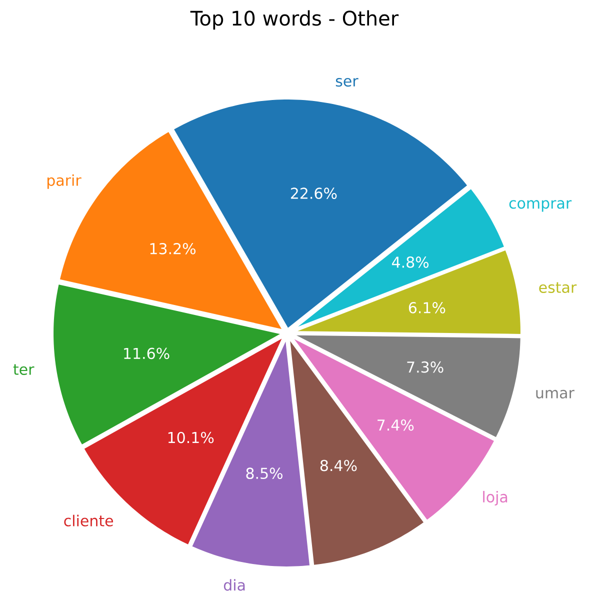 This screenshot has height=608, width=589. What do you see at coordinates (338, 466) in the screenshot?
I see `data-label: 8.4%` at bounding box center [338, 466].